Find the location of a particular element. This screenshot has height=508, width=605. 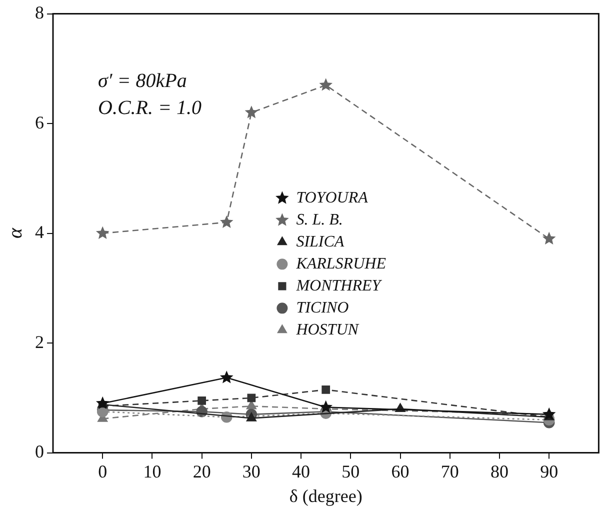

x-tick-label: 30 is located at coordinates (251, 471).